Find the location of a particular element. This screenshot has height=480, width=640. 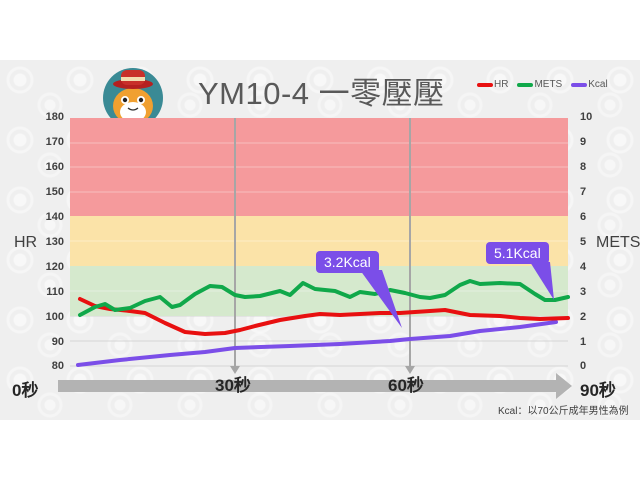

legend-item-hr: HR is located at coordinates (492, 84).